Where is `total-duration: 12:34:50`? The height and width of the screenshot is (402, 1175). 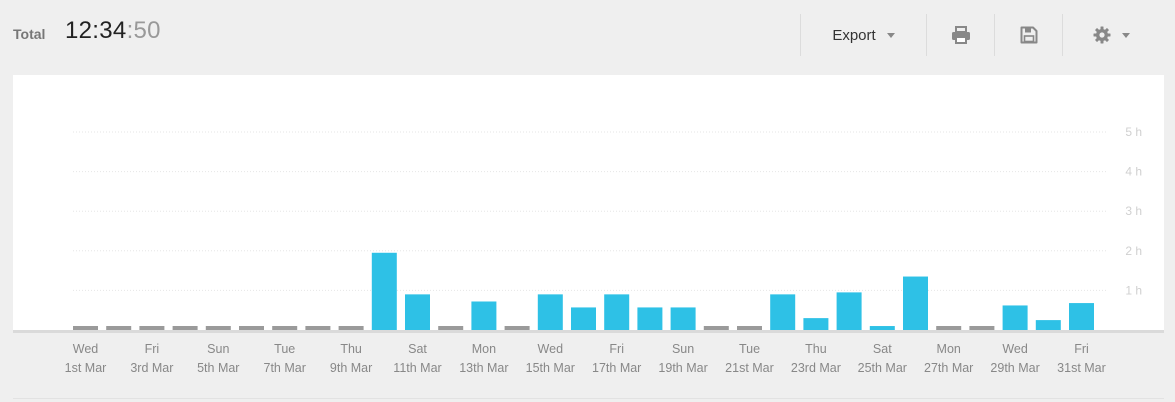
total-duration: 12:34:50 is located at coordinates (113, 31).